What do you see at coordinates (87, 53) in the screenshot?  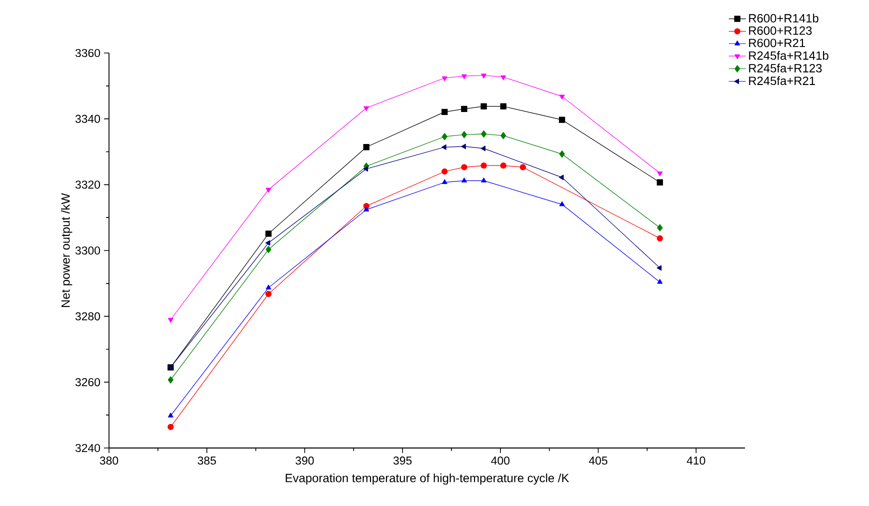 I see `y-tick-label: 3360` at bounding box center [87, 53].